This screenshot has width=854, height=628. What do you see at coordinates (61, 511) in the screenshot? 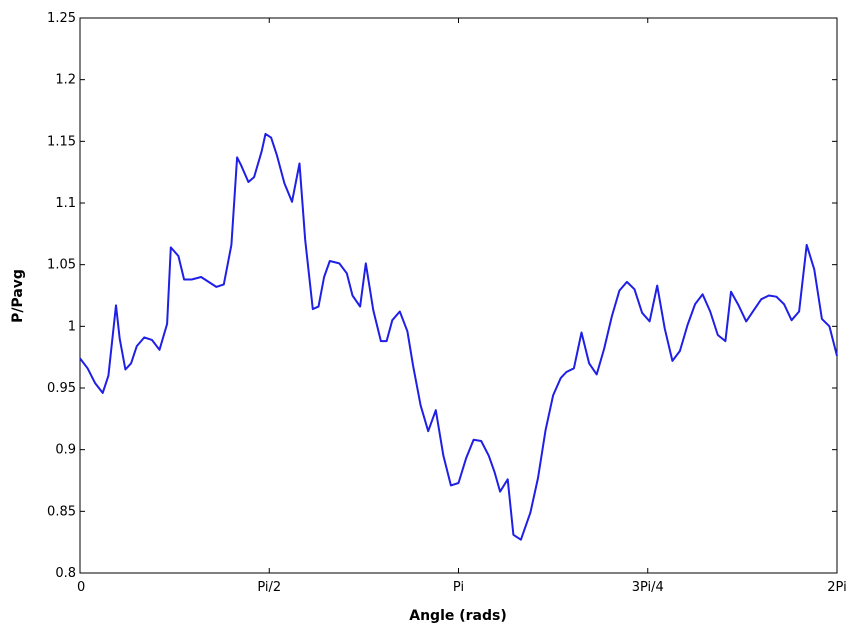
I see `y-tick-label: 0.85` at bounding box center [61, 511].